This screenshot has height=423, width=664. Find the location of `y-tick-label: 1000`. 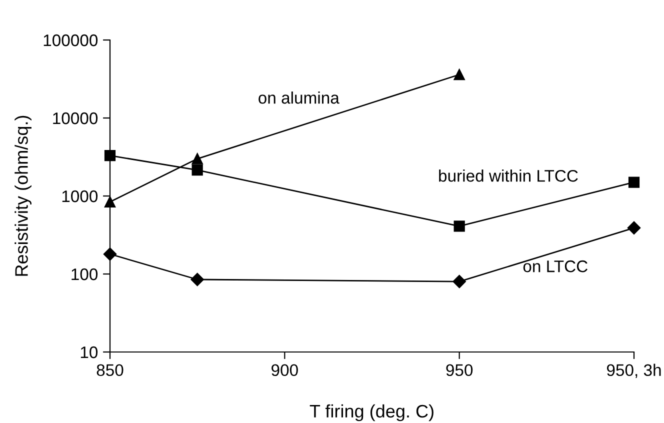

y-tick-label: 1000 is located at coordinates (80, 196).